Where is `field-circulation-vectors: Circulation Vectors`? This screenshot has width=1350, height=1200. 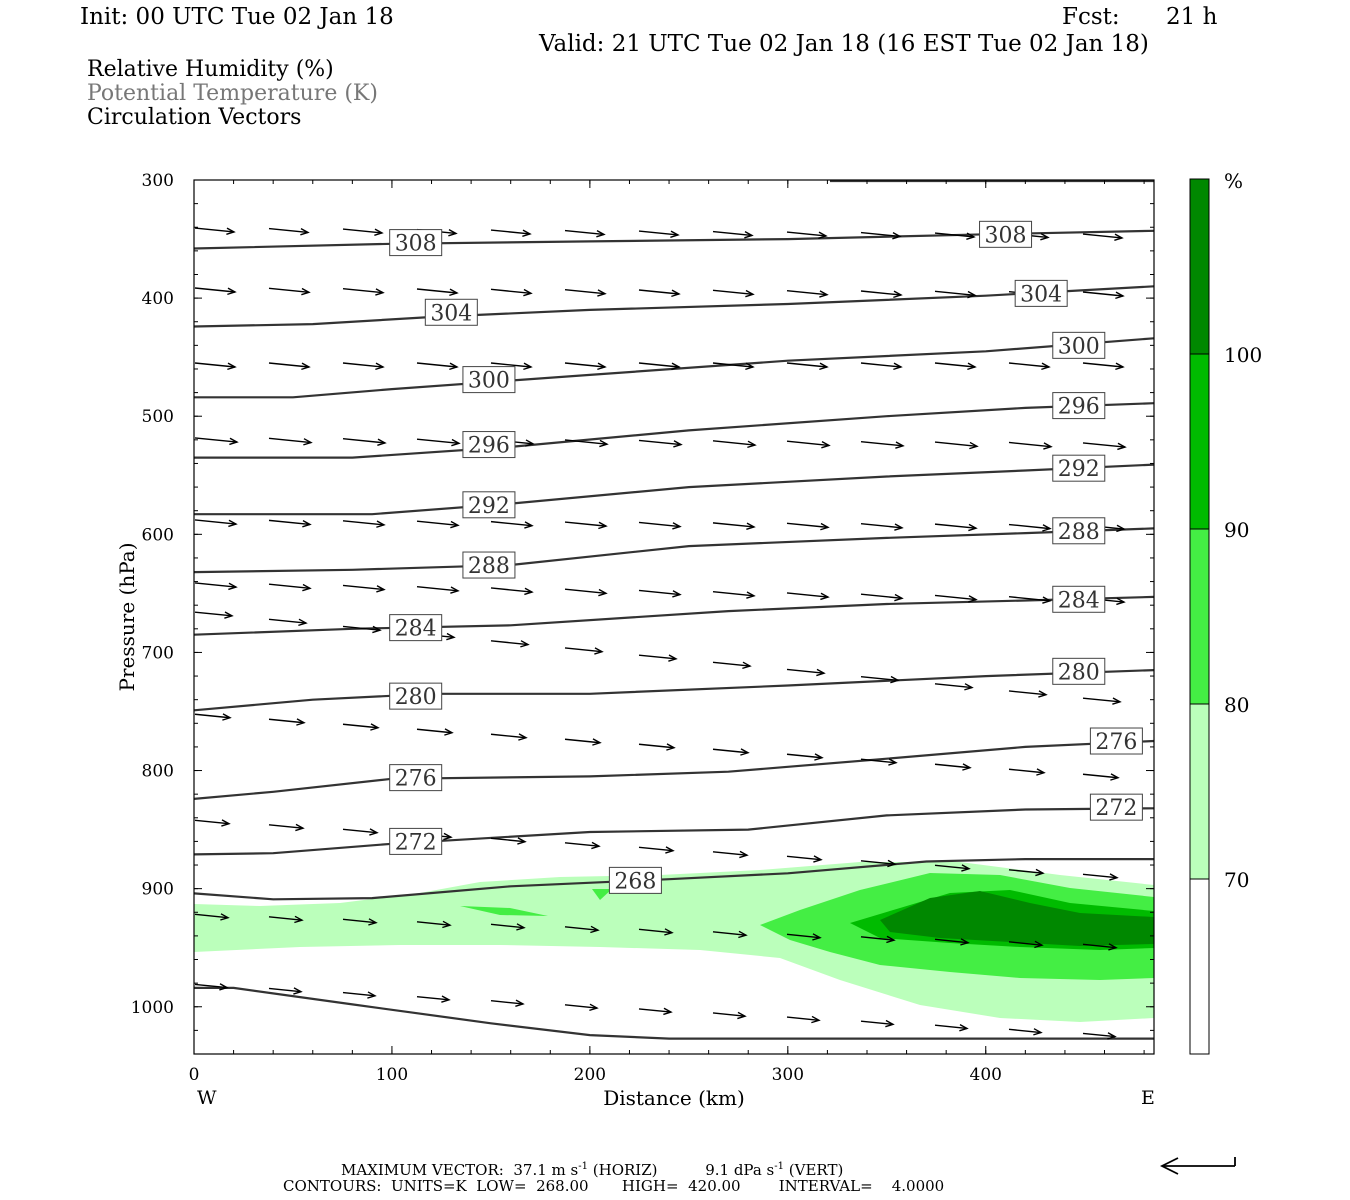
field-circulation-vectors: Circulation Vectors is located at coordinates (194, 117).